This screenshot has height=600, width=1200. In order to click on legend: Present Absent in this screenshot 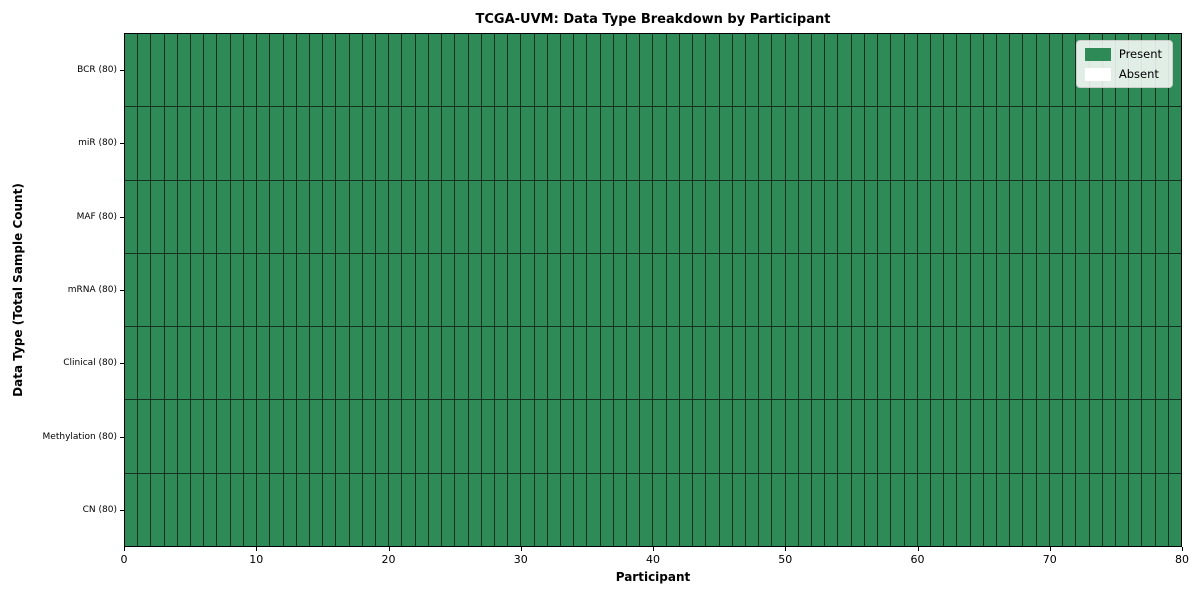, I will do `click(1124, 64)`.